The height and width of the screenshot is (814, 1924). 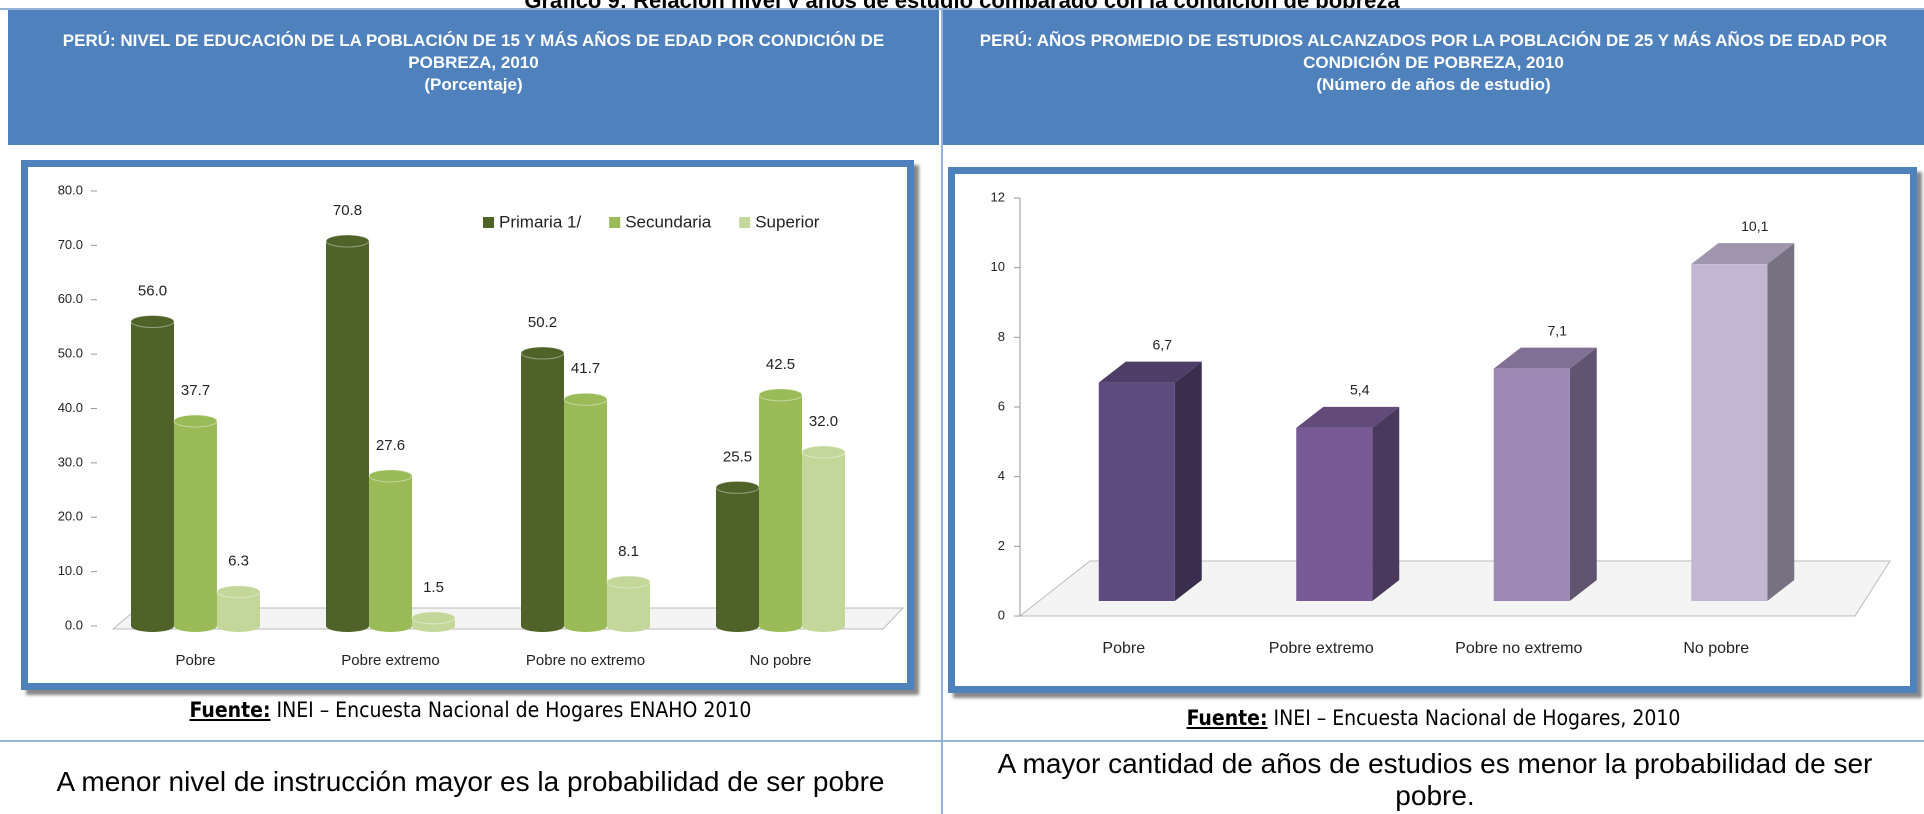 I want to click on chart-subtitle: (Número de años de estudio), so click(x=1433, y=84).